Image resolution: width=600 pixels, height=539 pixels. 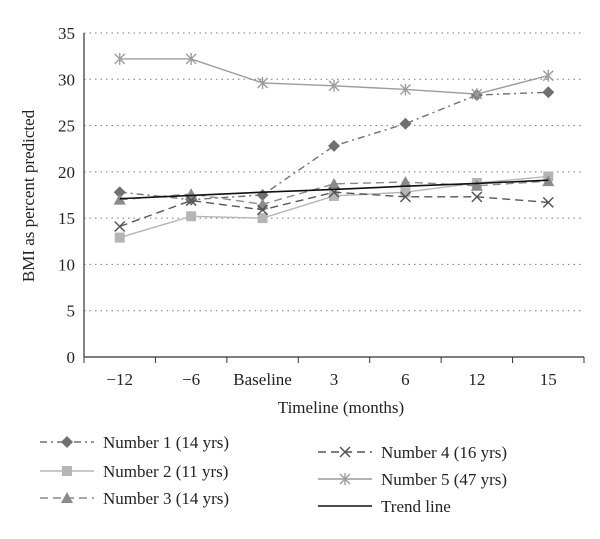 What do you see at coordinates (444, 452) in the screenshot?
I see `legend-label: Number 4 (16 yrs)` at bounding box center [444, 452].